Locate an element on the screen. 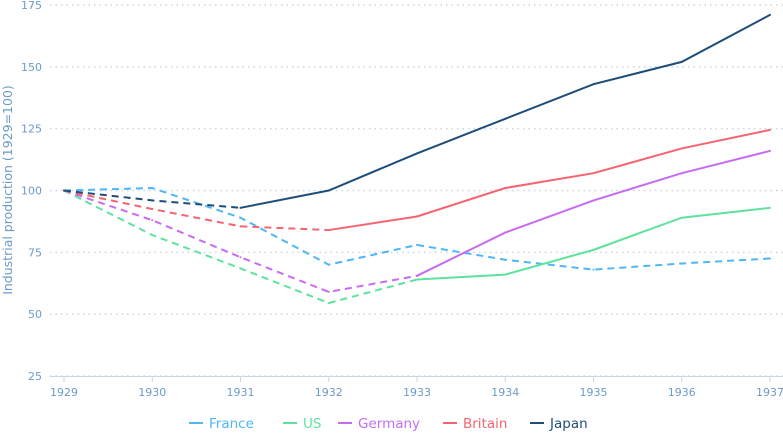 The width and height of the screenshot is (783, 436). y-tick-label: 75 is located at coordinates (35, 252).